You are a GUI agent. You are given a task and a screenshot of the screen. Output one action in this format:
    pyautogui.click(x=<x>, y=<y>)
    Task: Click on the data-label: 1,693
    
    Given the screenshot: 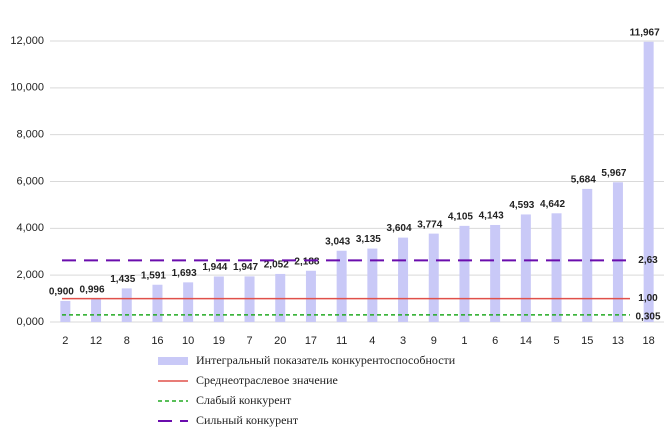 What is the action you would take?
    pyautogui.click(x=184, y=273)
    